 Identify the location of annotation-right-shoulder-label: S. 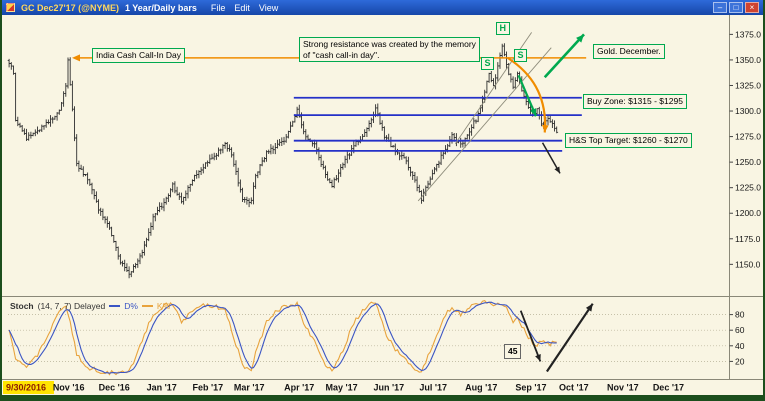
(521, 56).